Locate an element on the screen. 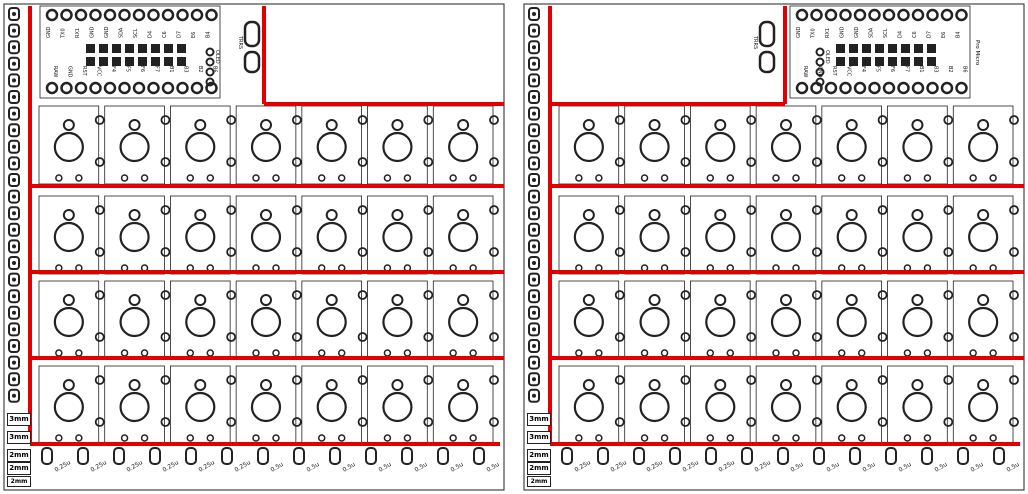 The image size is (1028, 494). pin-label: B6 is located at coordinates (965, 69).